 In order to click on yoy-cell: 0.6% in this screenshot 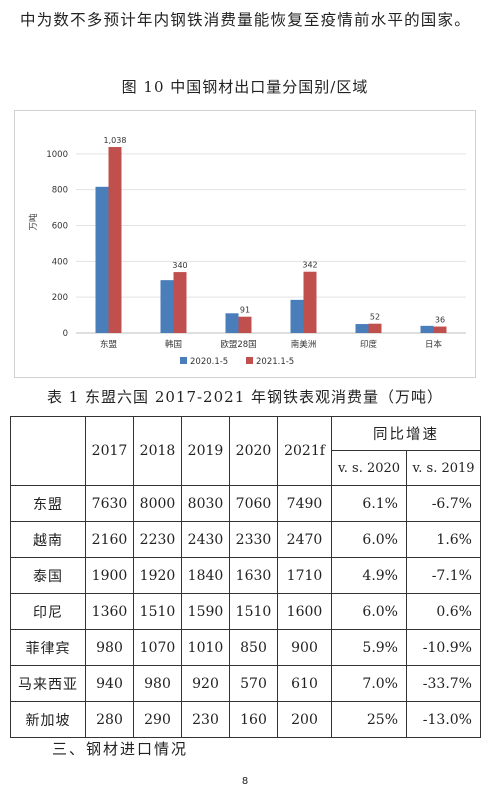, I will do `click(443, 611)`.